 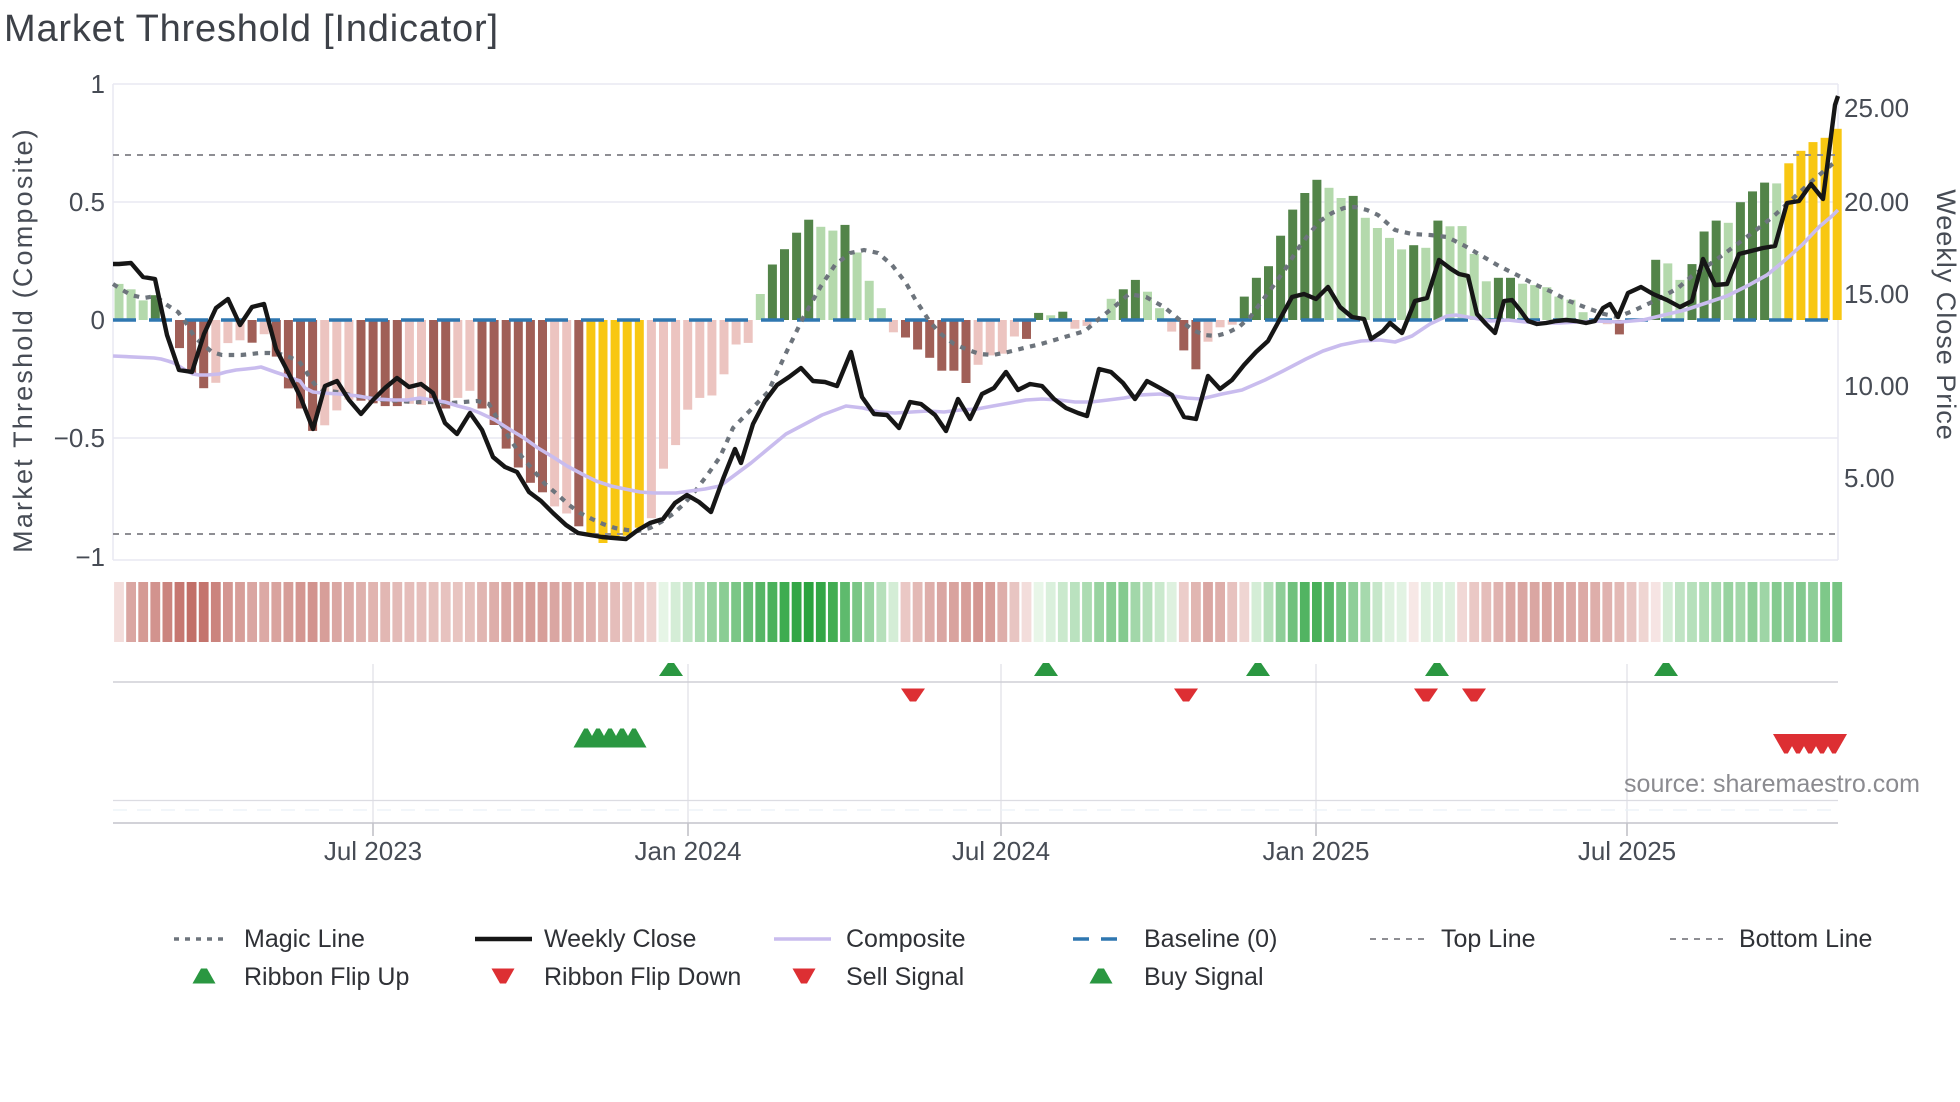 What do you see at coordinates (1876, 108) in the screenshot?
I see `svg-text: 25.00` at bounding box center [1876, 108].